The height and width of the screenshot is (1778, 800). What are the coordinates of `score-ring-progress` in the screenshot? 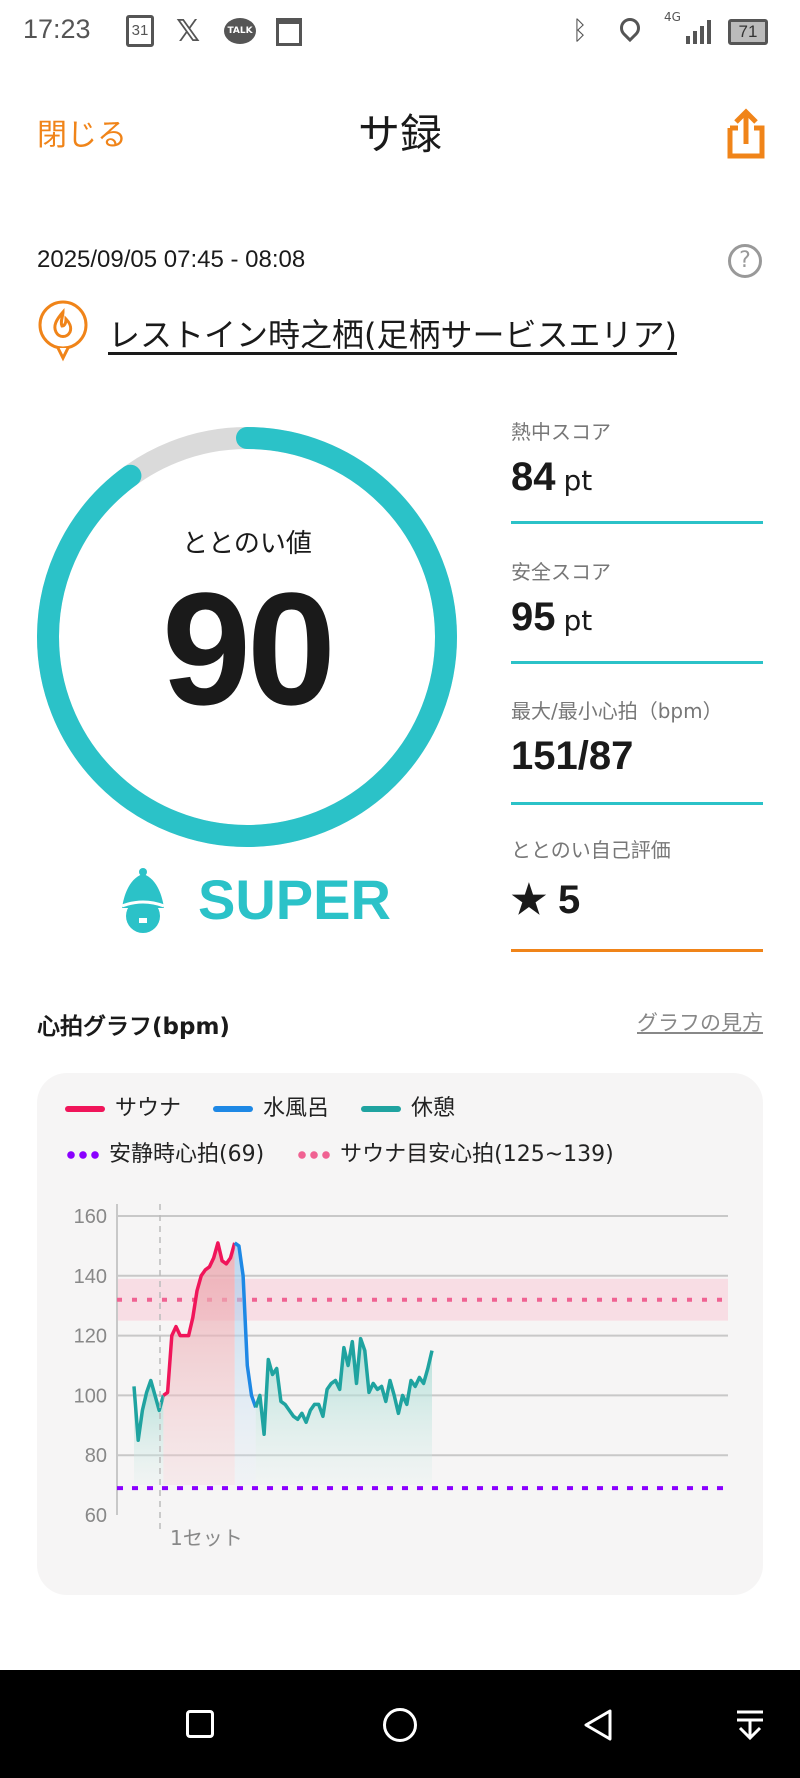 It's located at (247, 637).